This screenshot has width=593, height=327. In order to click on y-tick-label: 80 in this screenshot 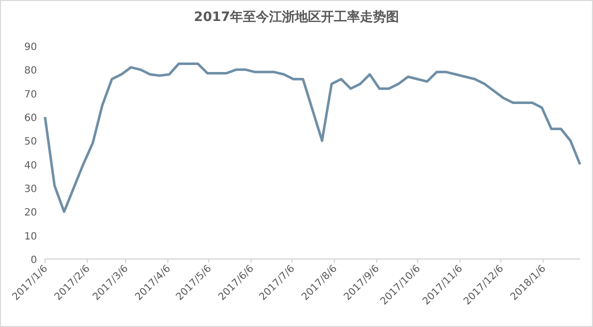, I will do `click(30, 71)`.